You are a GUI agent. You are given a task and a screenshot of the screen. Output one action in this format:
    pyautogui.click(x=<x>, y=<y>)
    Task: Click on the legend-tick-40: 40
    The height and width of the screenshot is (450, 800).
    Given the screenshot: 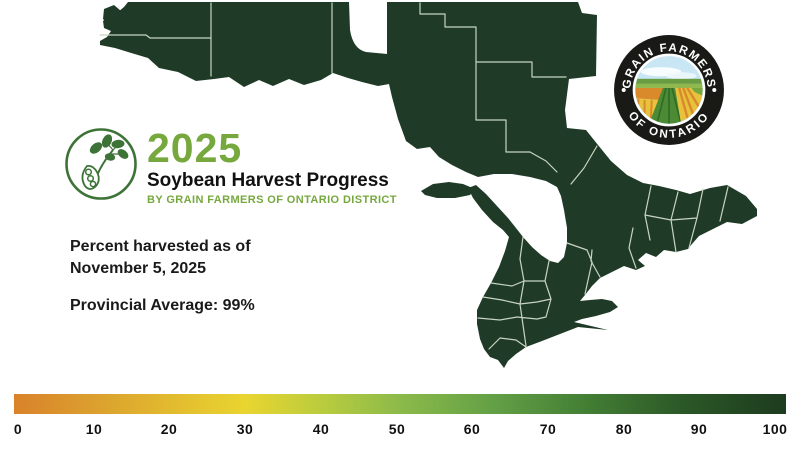 What is the action you would take?
    pyautogui.click(x=321, y=429)
    